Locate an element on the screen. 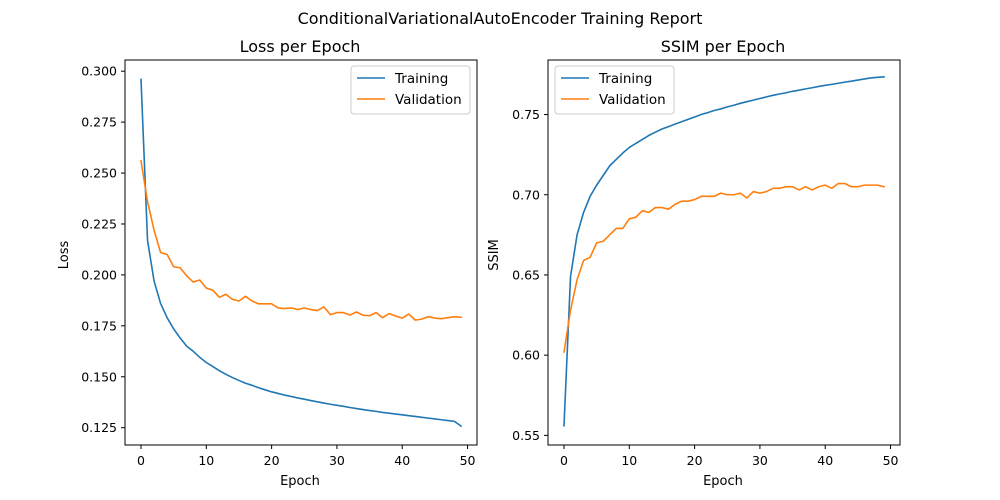 The width and height of the screenshot is (1000, 500). ssim-x-tick-label: 10 is located at coordinates (629, 460).